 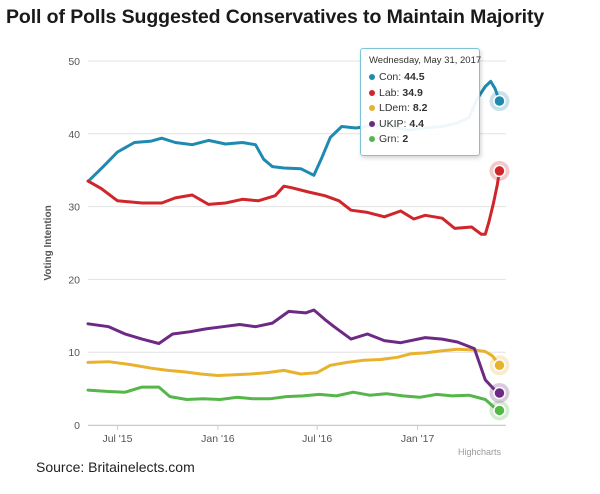 I want to click on source-note: Source: Britainelects.com, so click(x=115, y=467).